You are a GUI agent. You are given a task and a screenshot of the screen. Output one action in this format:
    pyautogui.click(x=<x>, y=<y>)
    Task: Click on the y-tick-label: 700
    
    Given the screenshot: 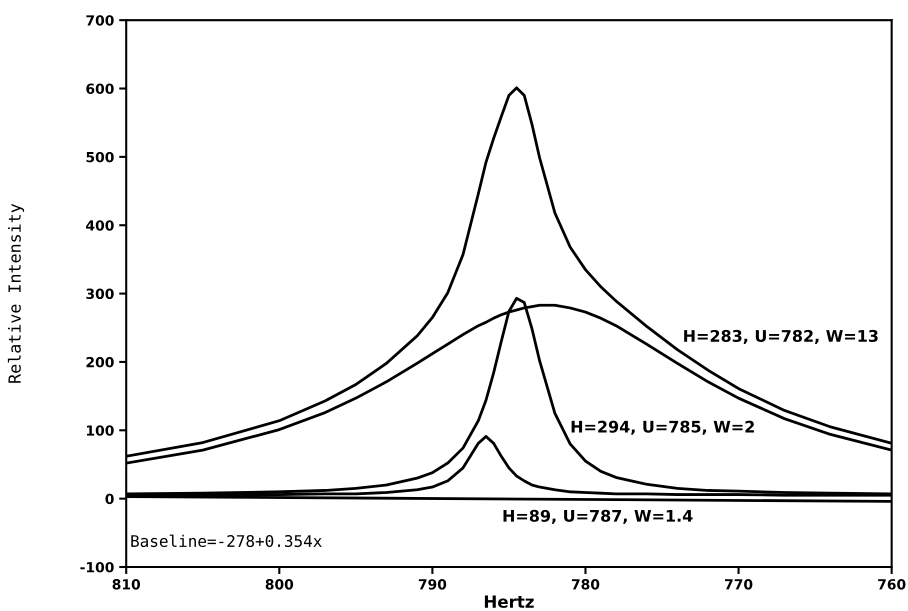 What is the action you would take?
    pyautogui.click(x=100, y=20)
    